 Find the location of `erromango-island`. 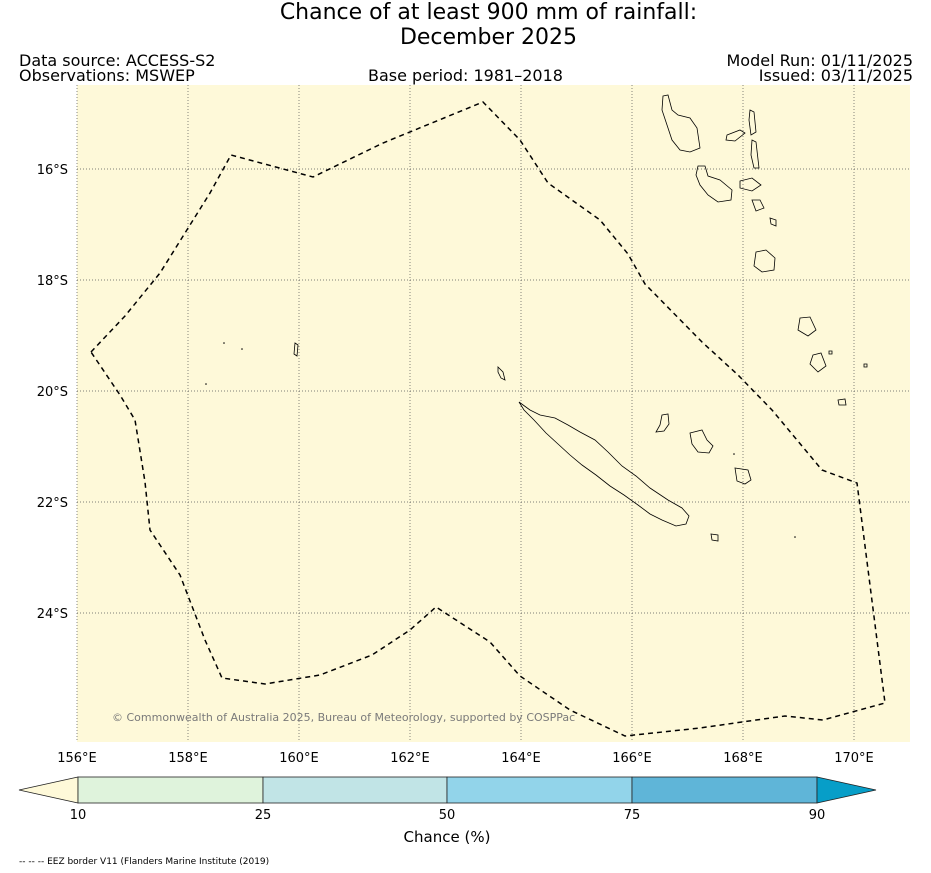

erromango-island is located at coordinates (807, 326).